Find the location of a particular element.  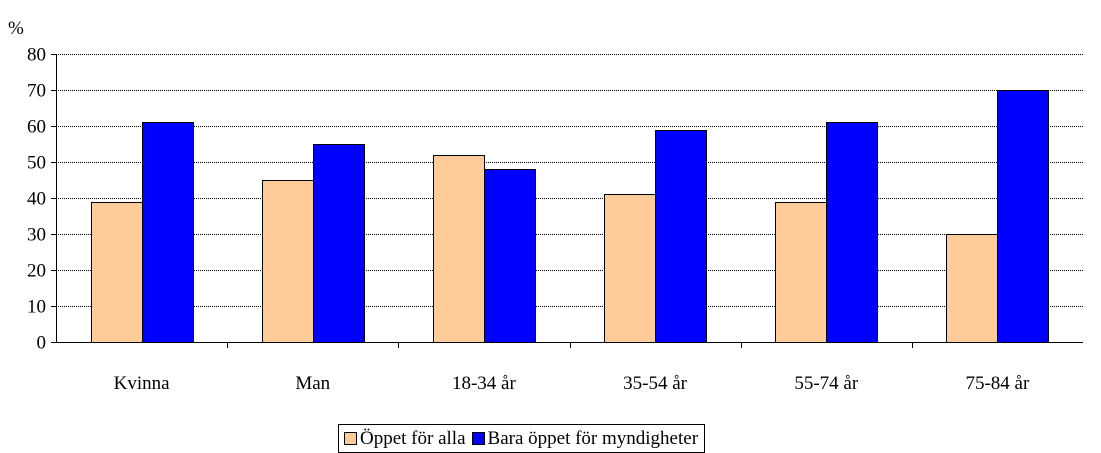

y-axis-ticks: 0 10 20 30 40 50 60 70 80 is located at coordinates (41, 199).